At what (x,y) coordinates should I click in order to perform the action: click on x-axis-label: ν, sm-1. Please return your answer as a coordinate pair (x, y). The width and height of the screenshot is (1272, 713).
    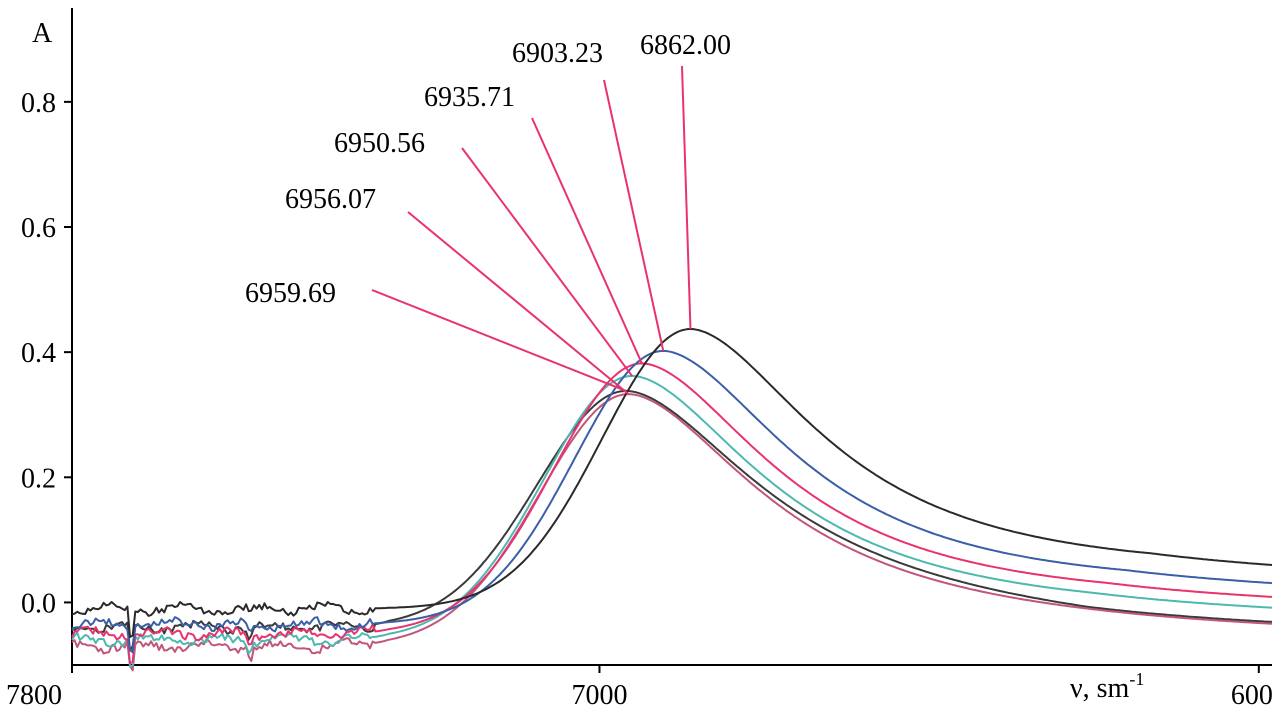
    Looking at the image, I should click on (1107, 686).